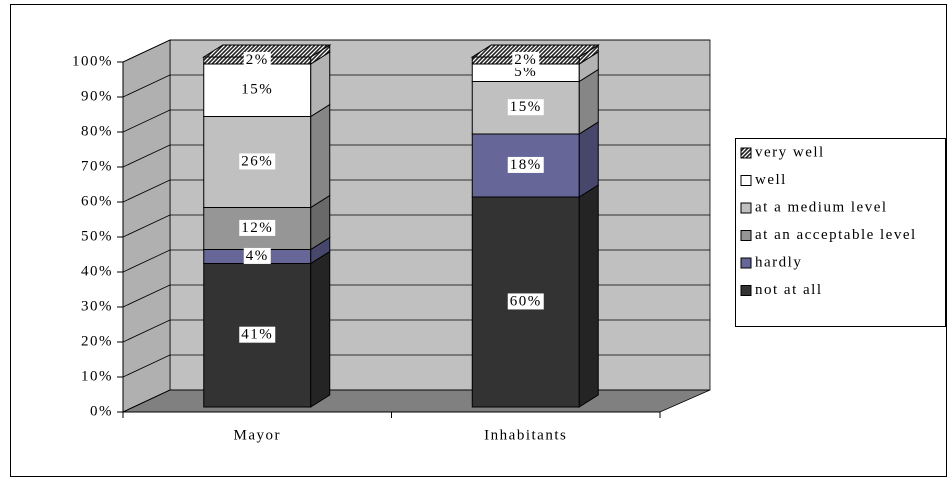 This screenshot has width=948, height=478. What do you see at coordinates (778, 262) in the screenshot?
I see `legend-label: hardly` at bounding box center [778, 262].